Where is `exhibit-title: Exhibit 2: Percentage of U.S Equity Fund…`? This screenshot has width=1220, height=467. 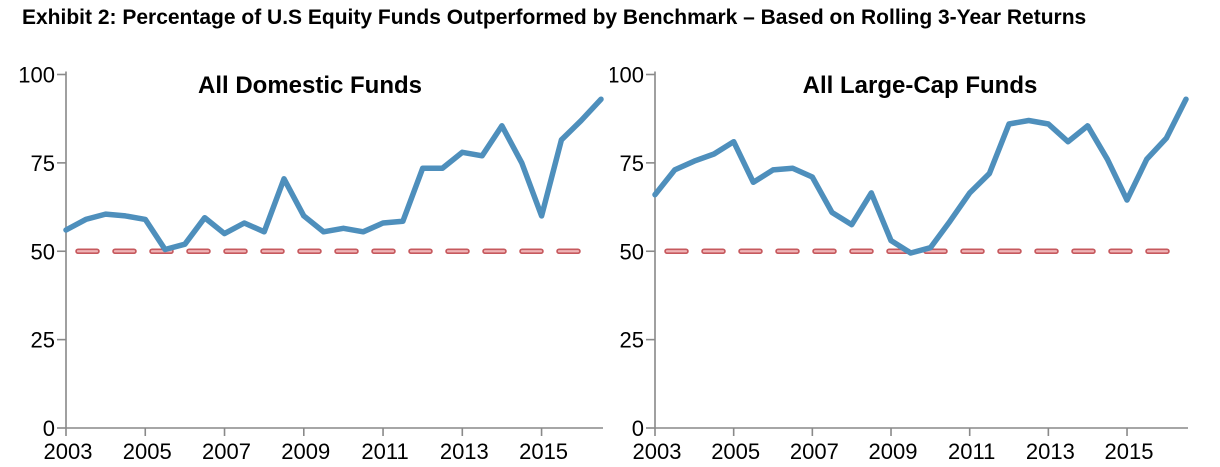 exhibit-title: Exhibit 2: Percentage of U.S Equity Fund… is located at coordinates (554, 17).